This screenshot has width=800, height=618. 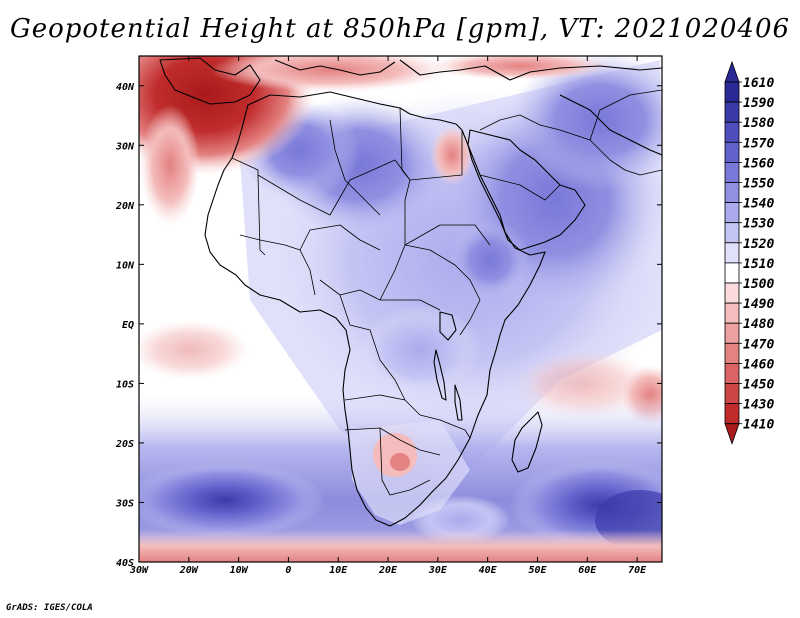 What do you see at coordinates (124, 444) in the screenshot?
I see `y-tick-label: 20S` at bounding box center [124, 444].